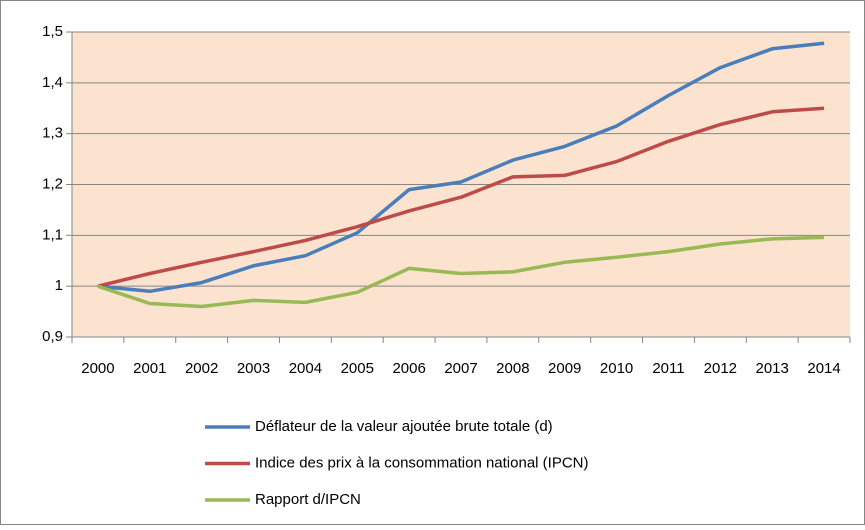 The image size is (865, 530). I want to click on x-tick-label: 2013, so click(772, 368).